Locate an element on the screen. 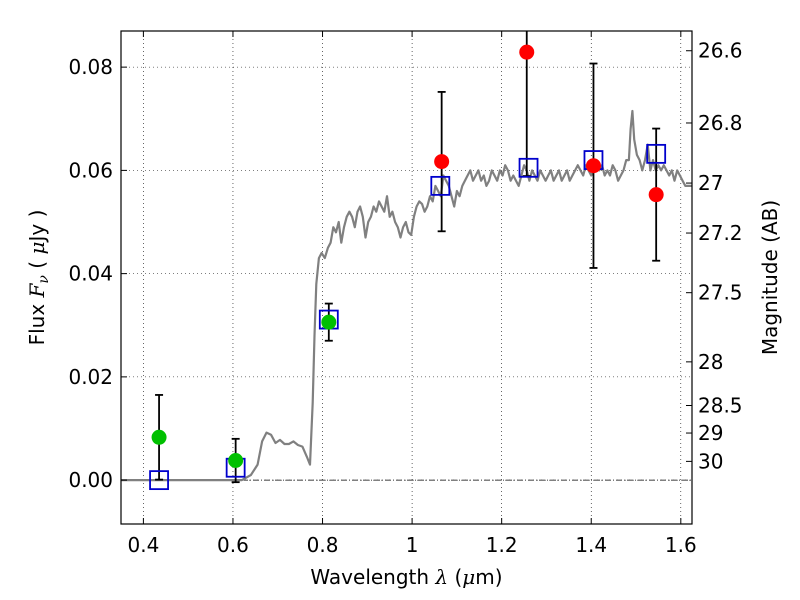 This screenshot has width=800, height=600. x-axis-label: Wavelength λ (μm) is located at coordinates (406, 577).